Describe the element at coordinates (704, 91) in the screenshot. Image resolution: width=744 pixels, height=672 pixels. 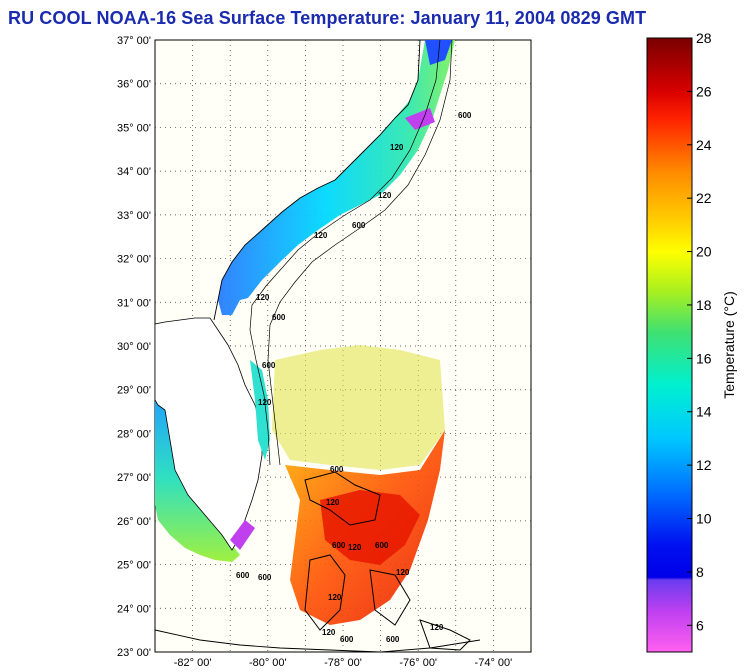
I see `colorbar-tick-label: 26` at that location.